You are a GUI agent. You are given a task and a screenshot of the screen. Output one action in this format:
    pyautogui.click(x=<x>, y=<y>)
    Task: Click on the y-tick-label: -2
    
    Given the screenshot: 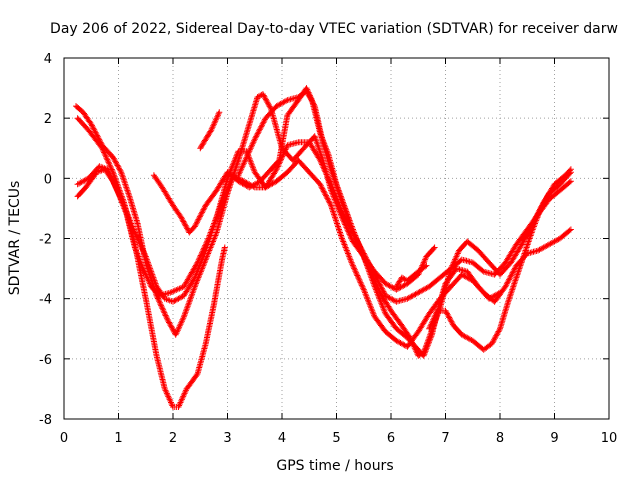 What is the action you would take?
    pyautogui.click(x=45, y=240)
    